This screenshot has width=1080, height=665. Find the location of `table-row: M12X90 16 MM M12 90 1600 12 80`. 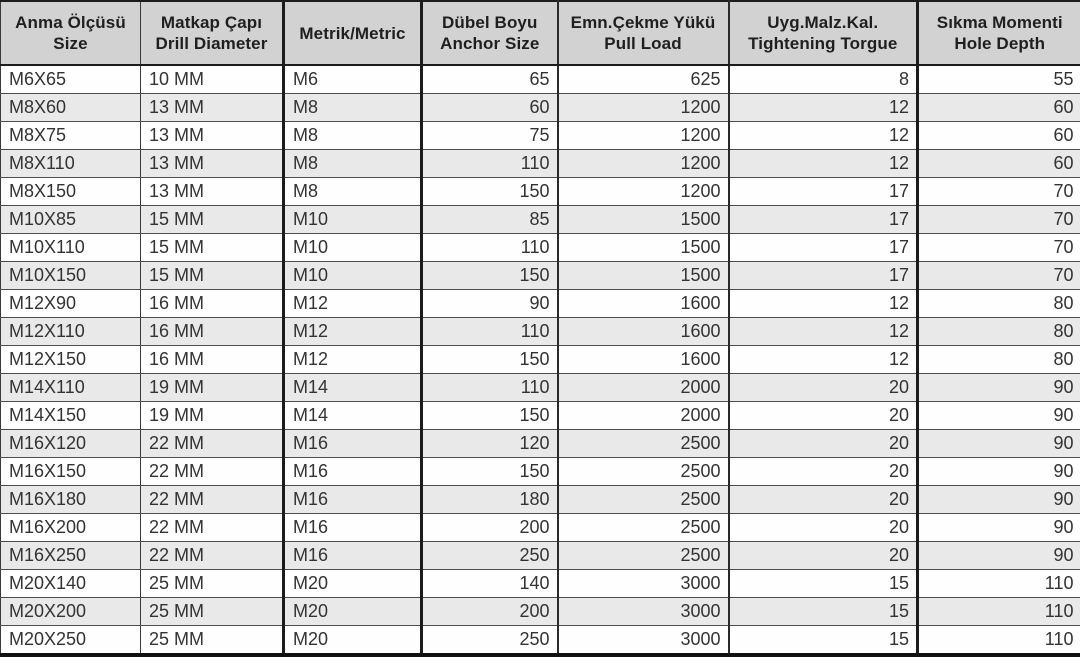

table-row: M12X90 16 MM M12 90 1600 12 80 is located at coordinates (540, 303).